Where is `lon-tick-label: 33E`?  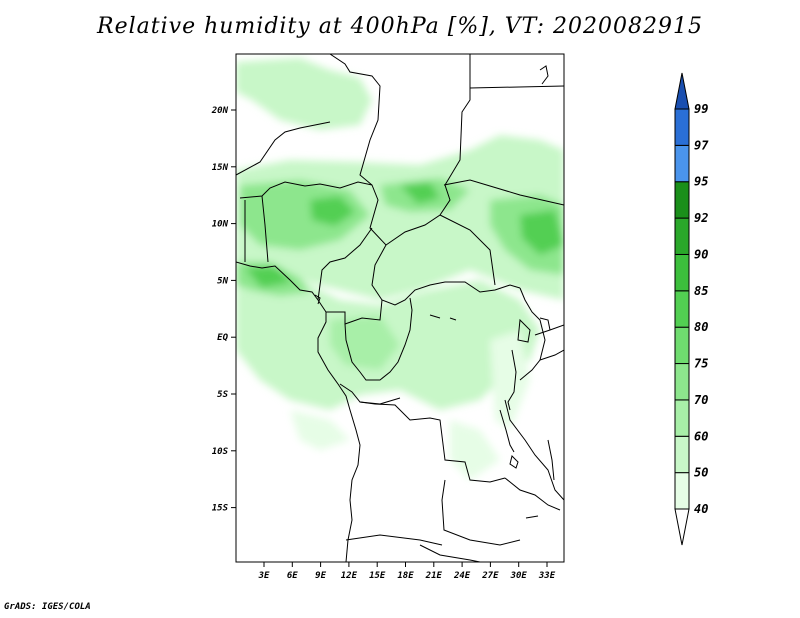 lon-tick-label: 33E is located at coordinates (547, 576).